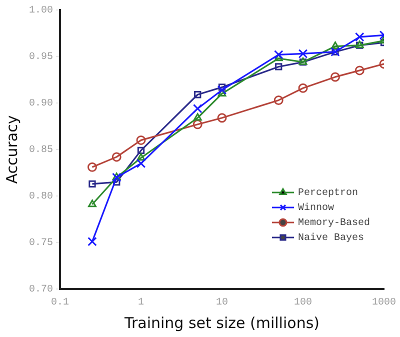  Describe the element at coordinates (141, 303) in the screenshot. I see `x-tick-label: 1` at that location.